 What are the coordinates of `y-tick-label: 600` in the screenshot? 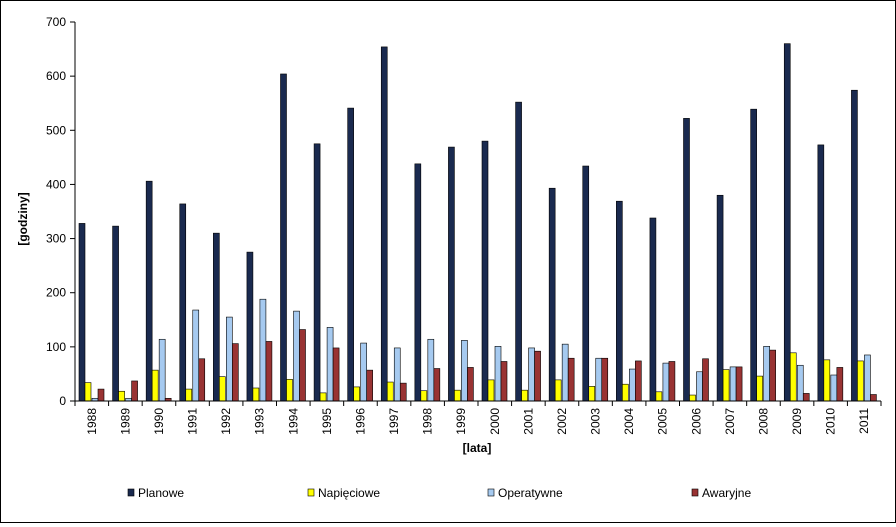 It's located at (56, 76).